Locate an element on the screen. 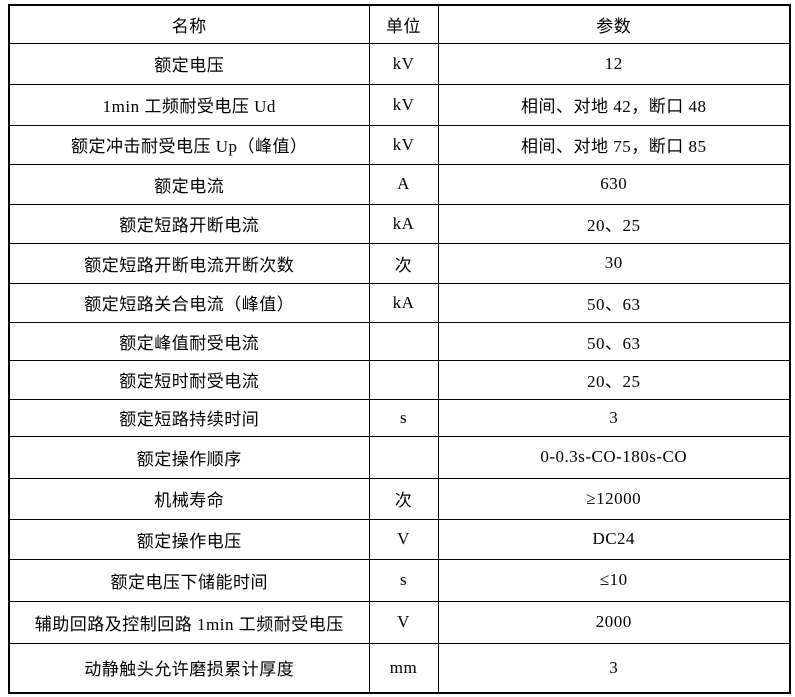  param-cell: 相间、对地 42，断口 48 is located at coordinates (614, 104).